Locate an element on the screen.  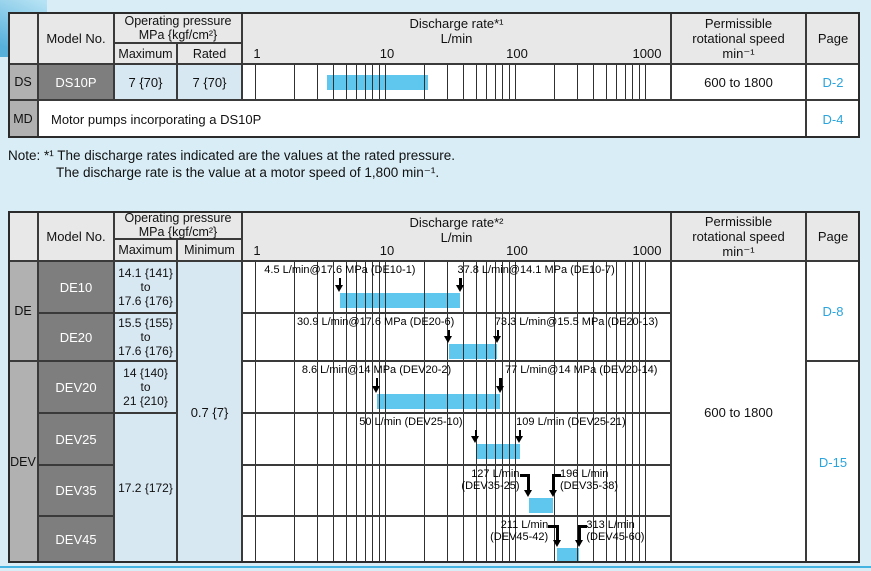
t1-model-ds10p: DS10P is located at coordinates (76, 82).